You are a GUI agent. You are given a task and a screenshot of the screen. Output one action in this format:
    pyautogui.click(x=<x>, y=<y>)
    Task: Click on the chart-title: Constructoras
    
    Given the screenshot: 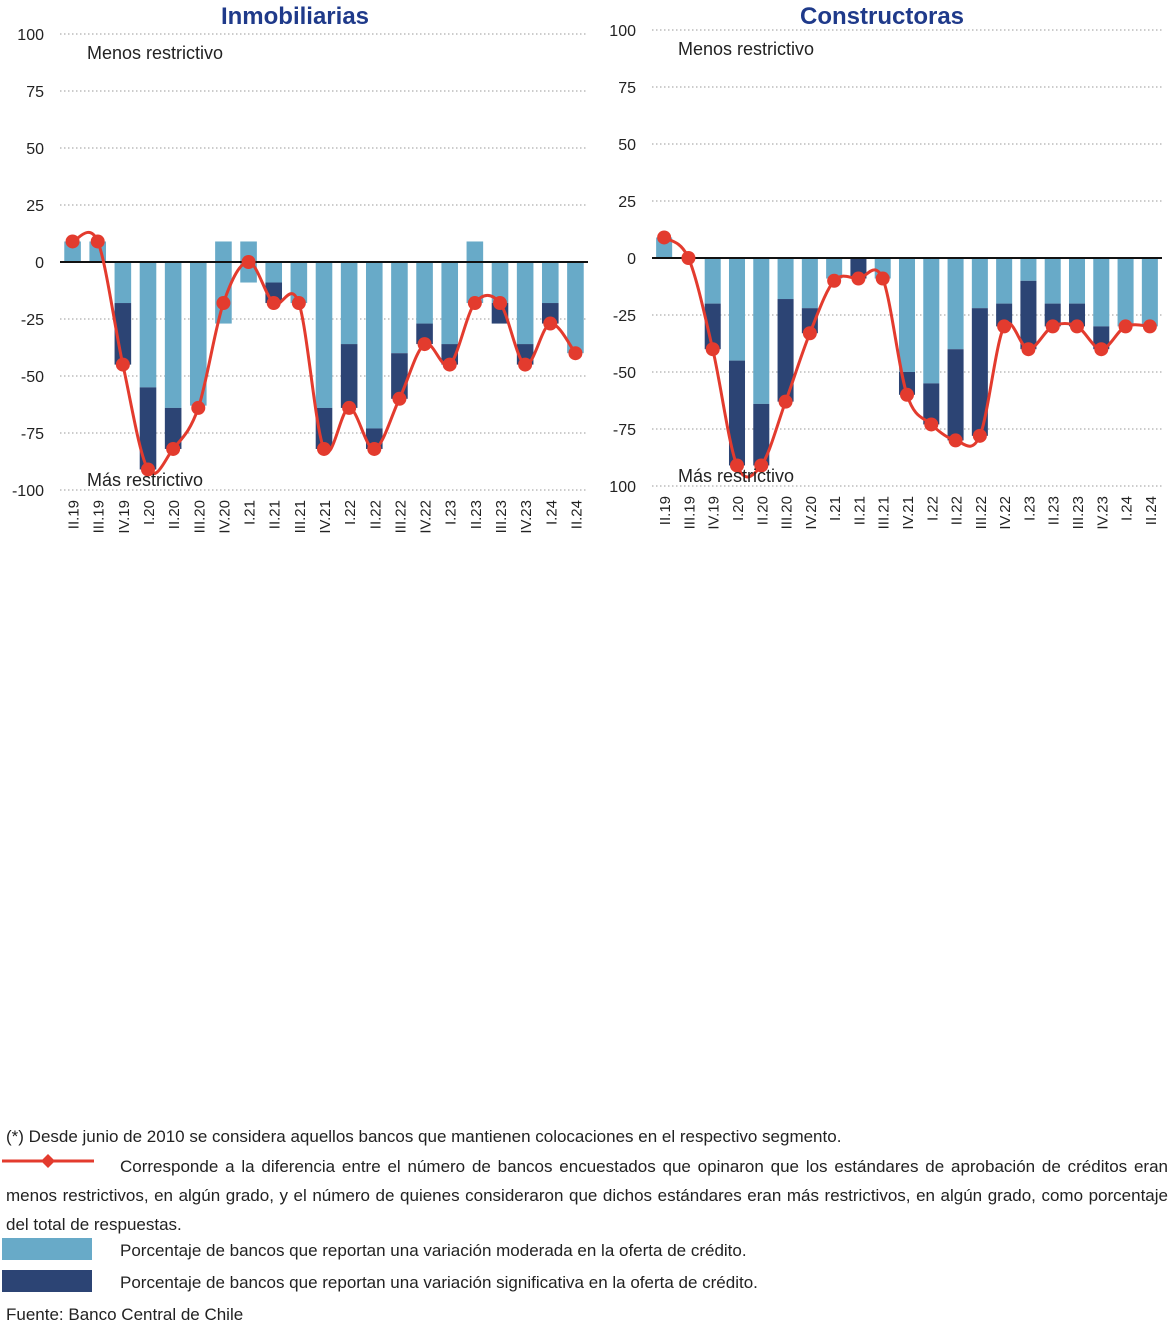 What is the action you would take?
    pyautogui.click(x=882, y=16)
    